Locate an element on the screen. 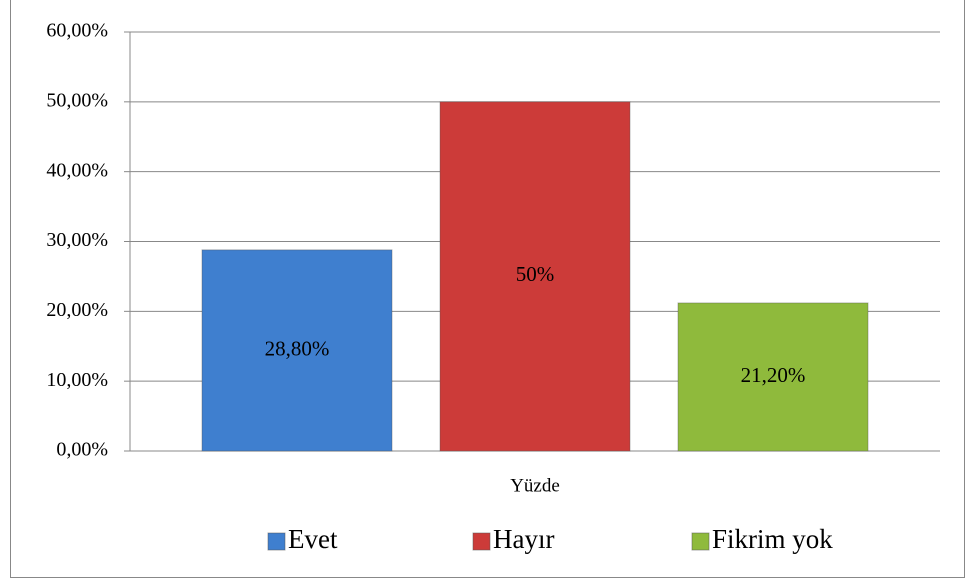 This screenshot has width=966, height=579. legend-label: Evet is located at coordinates (313, 539).